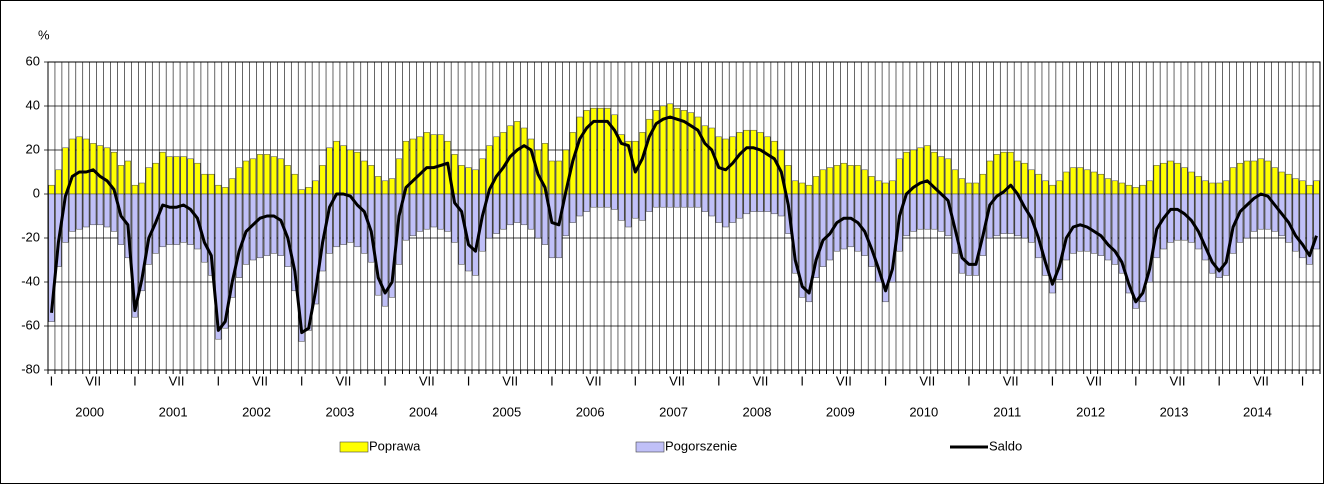 This screenshot has height=484, width=1324. Describe the element at coordinates (1007, 411) in the screenshot. I see `year-label: 2011` at that location.